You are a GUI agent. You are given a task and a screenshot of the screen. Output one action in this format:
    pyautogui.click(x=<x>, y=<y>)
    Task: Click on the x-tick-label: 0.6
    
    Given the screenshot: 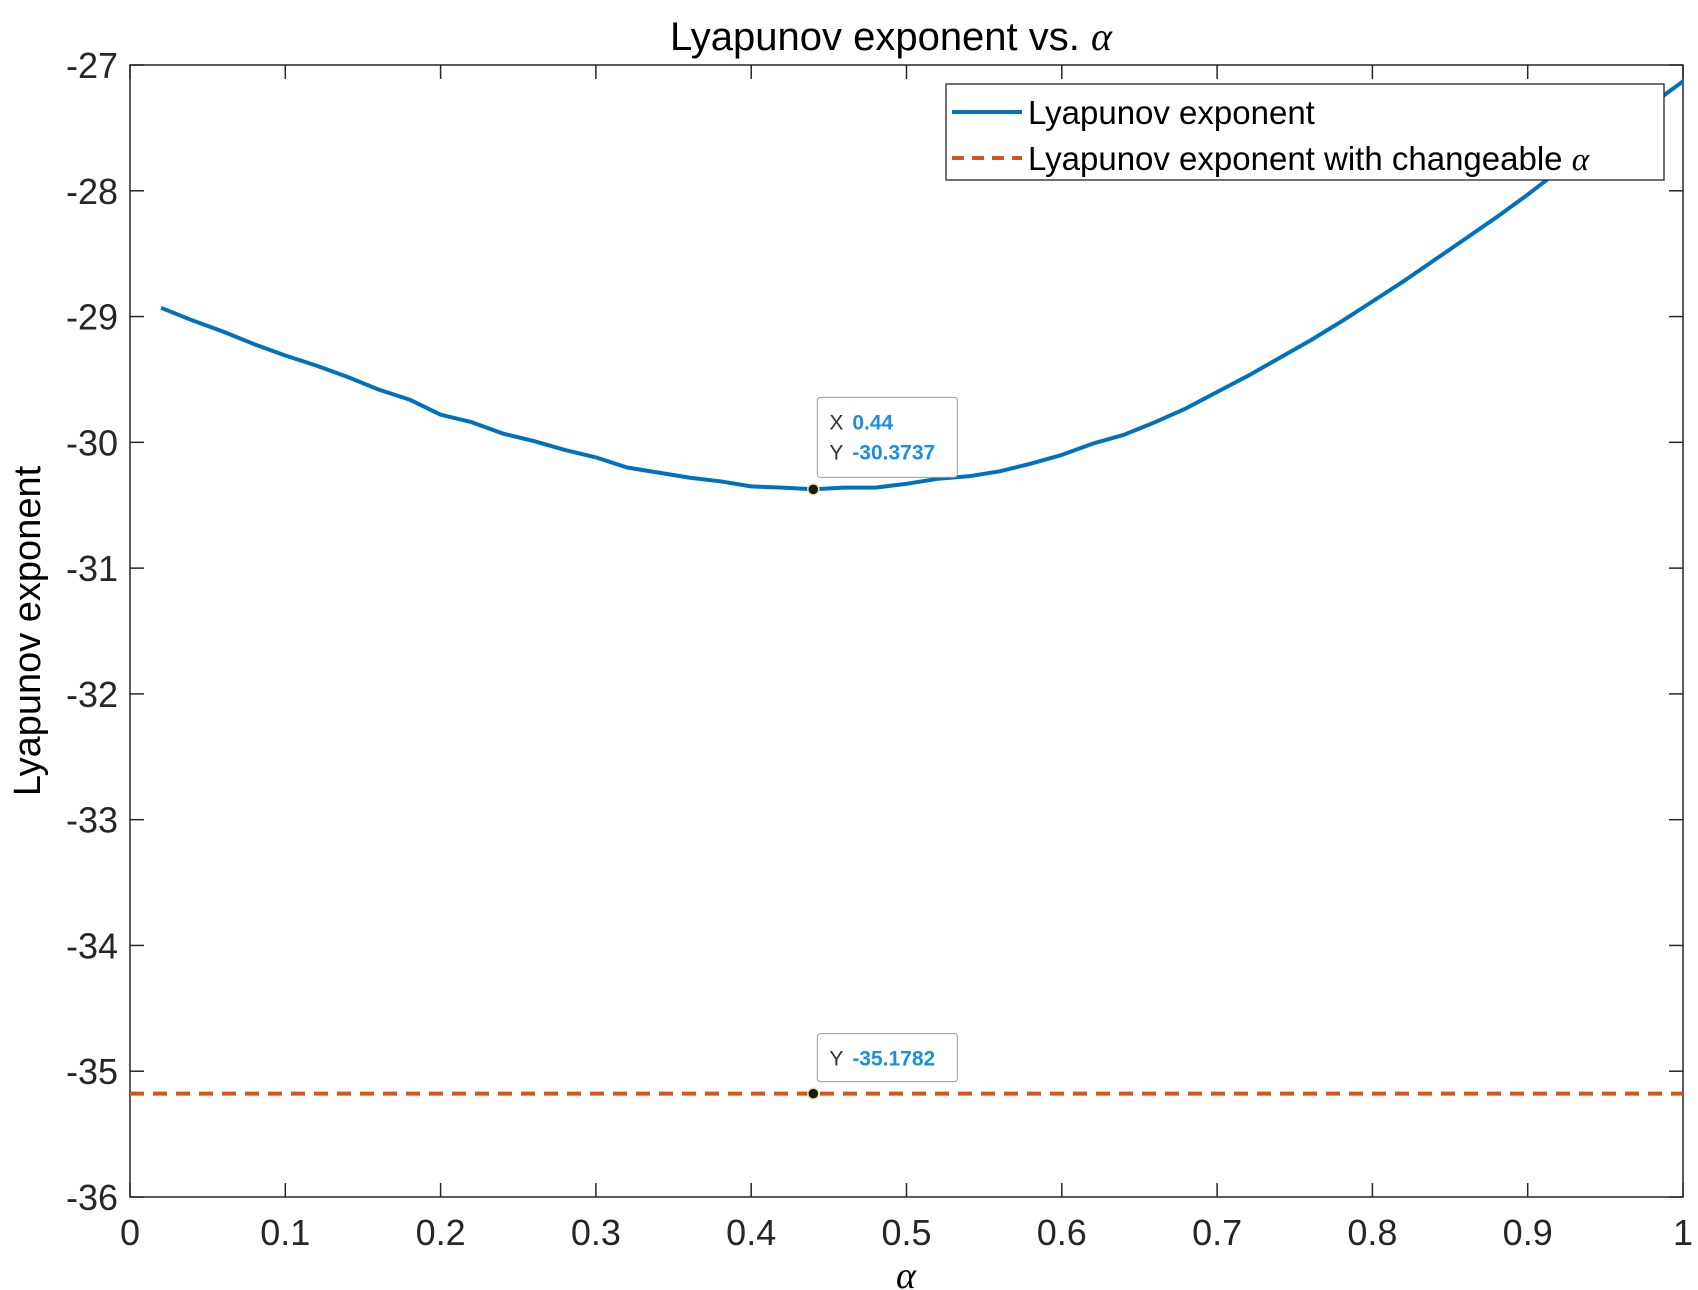 What is the action you would take?
    pyautogui.click(x=1062, y=1232)
    